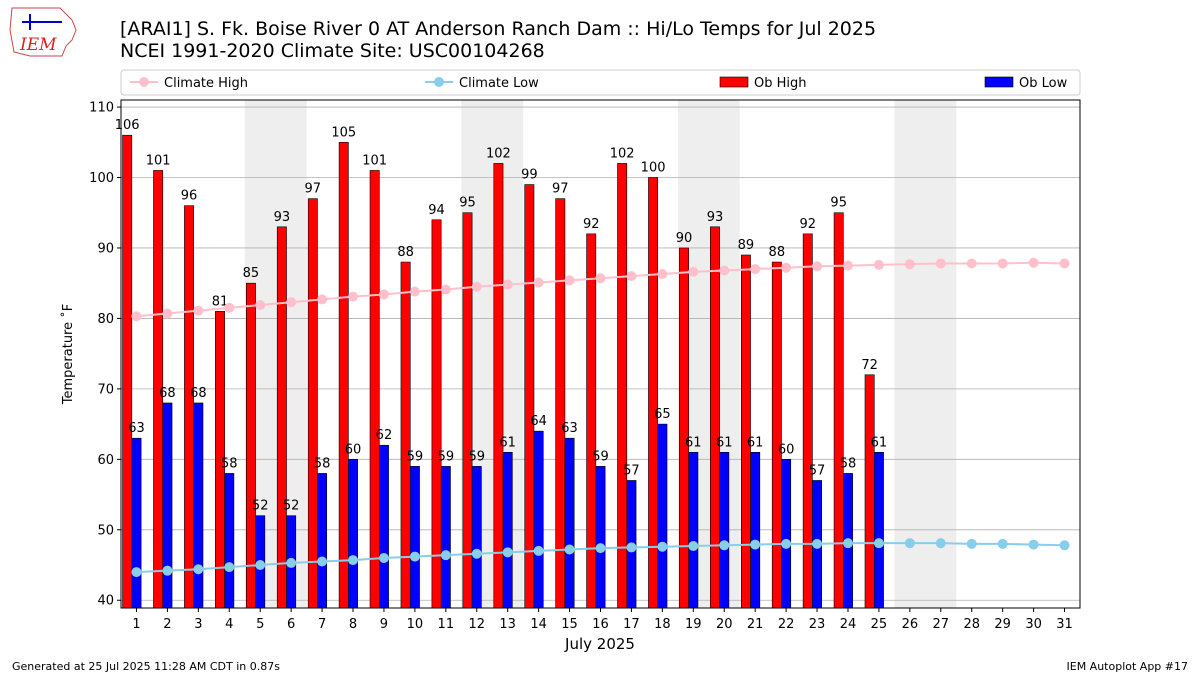  I want to click on x-tick-label: 17, so click(631, 624).